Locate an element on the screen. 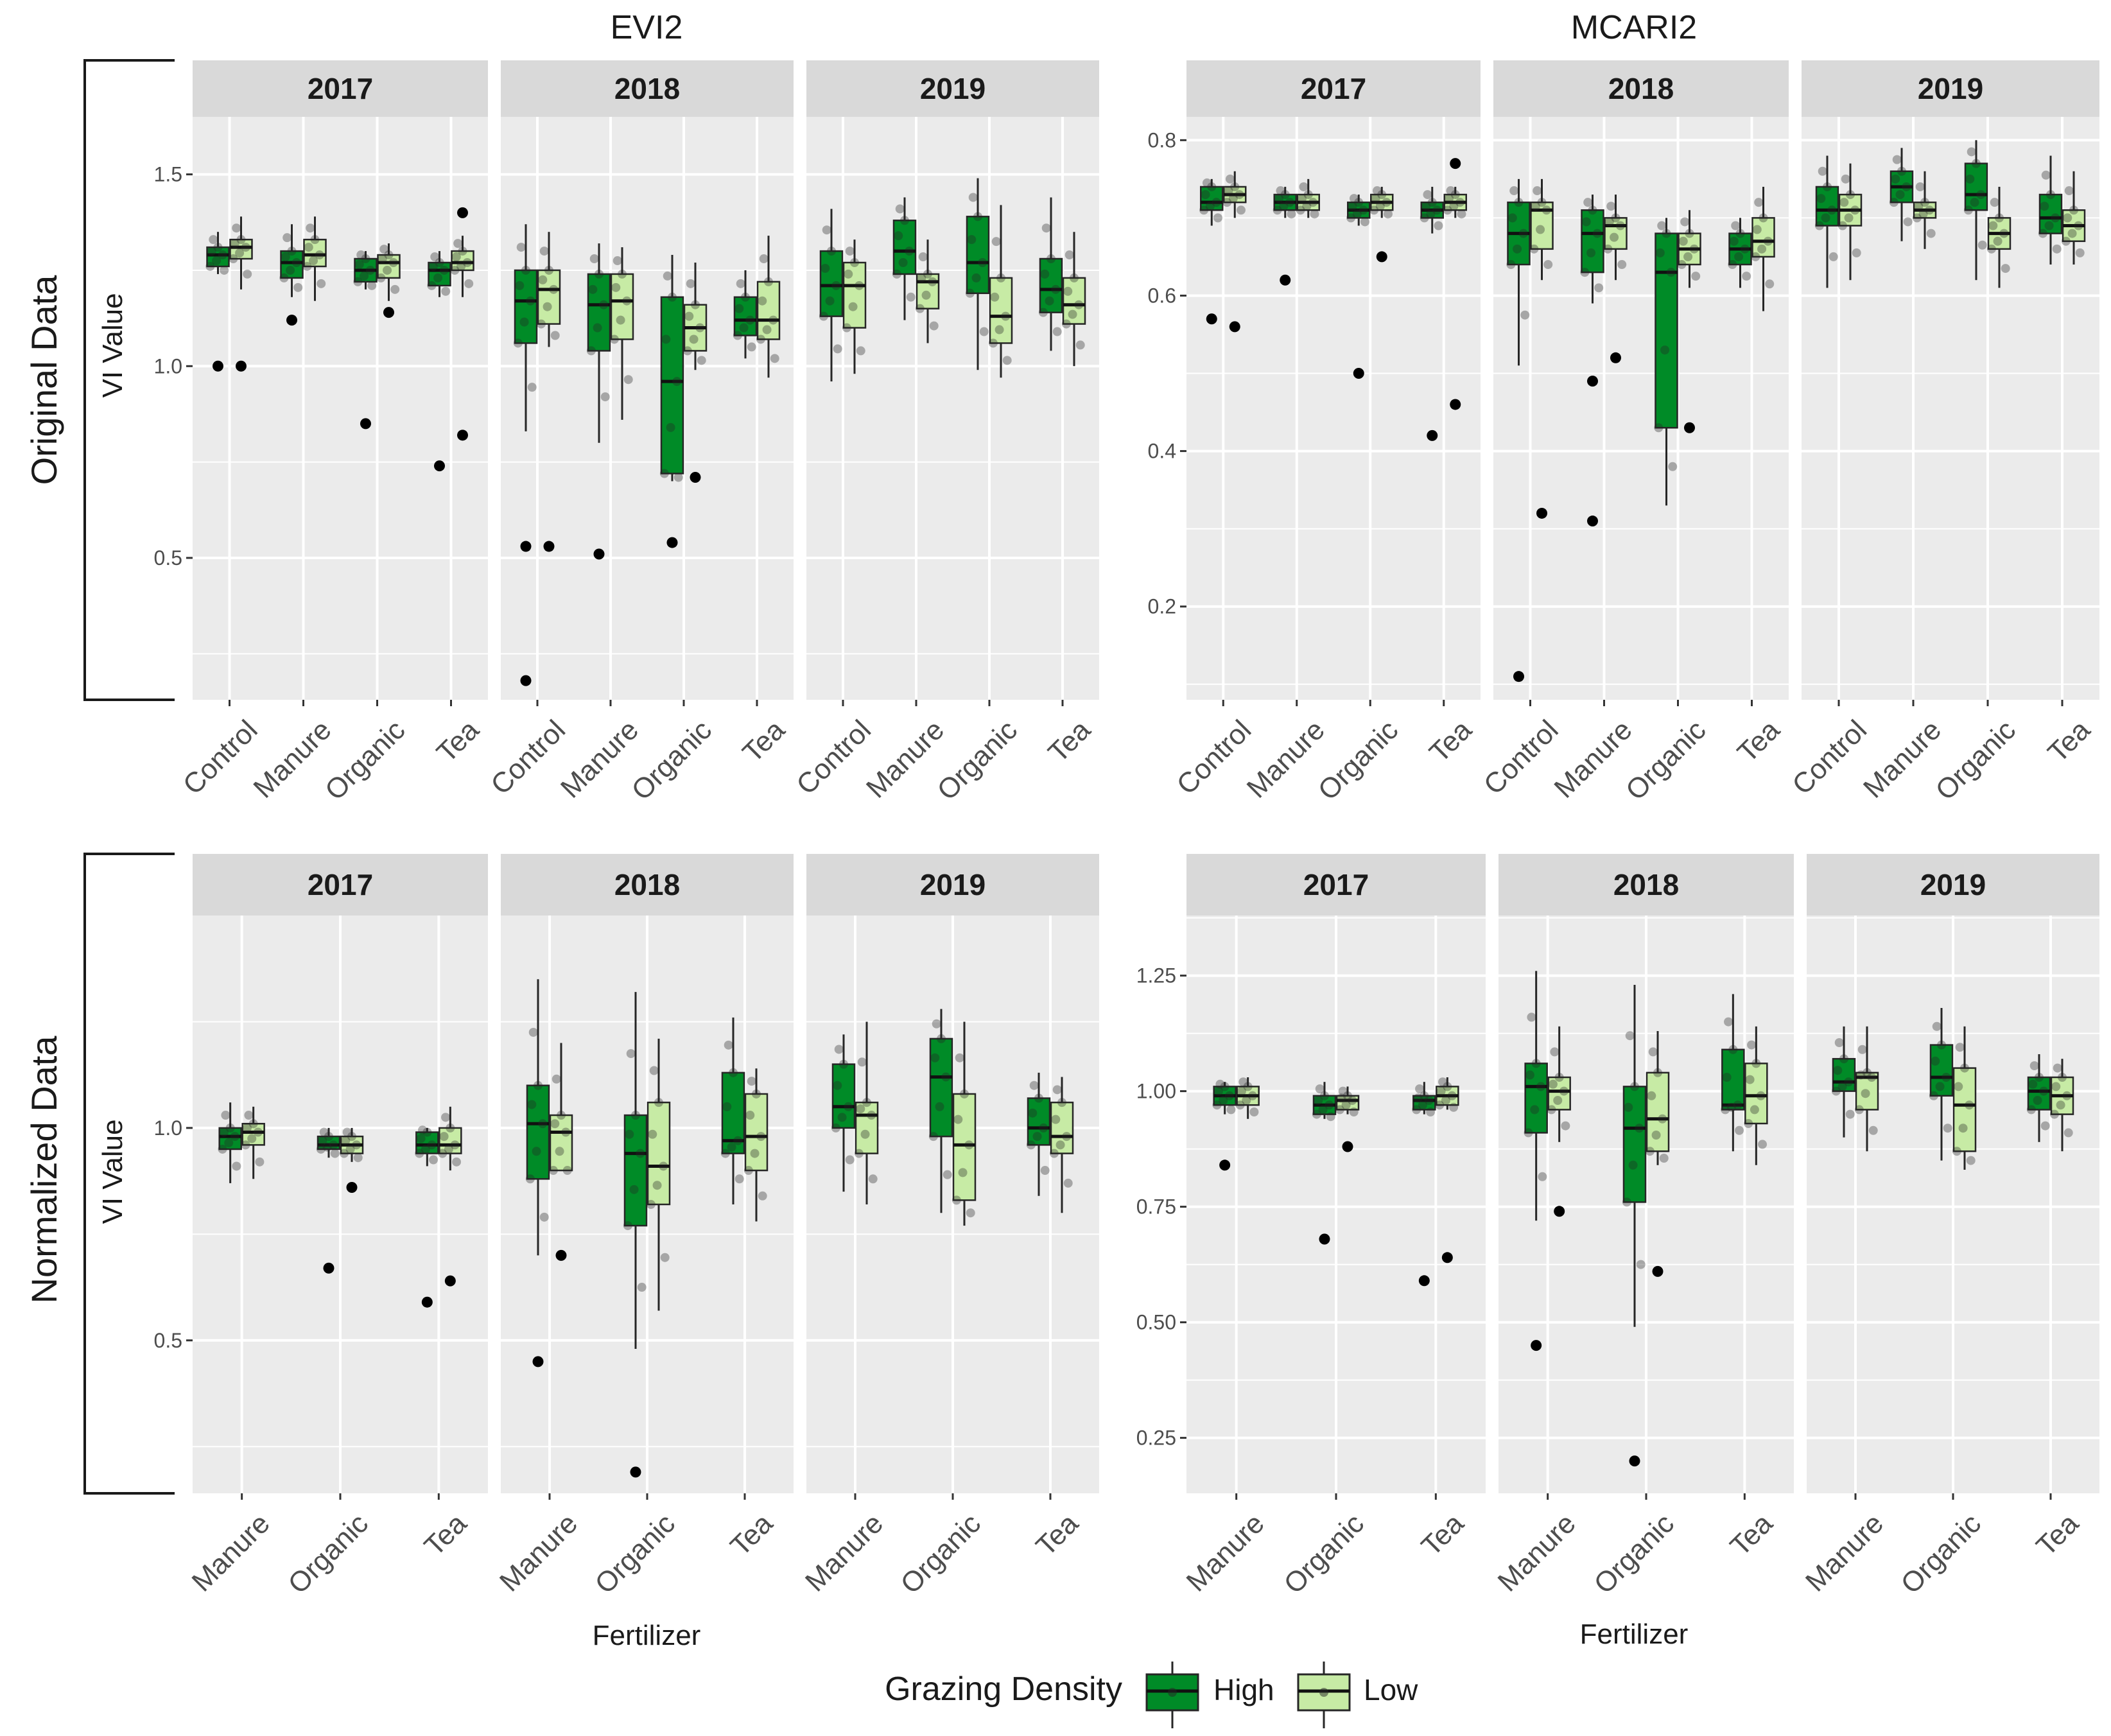  box-high-control is located at coordinates (217, 302).